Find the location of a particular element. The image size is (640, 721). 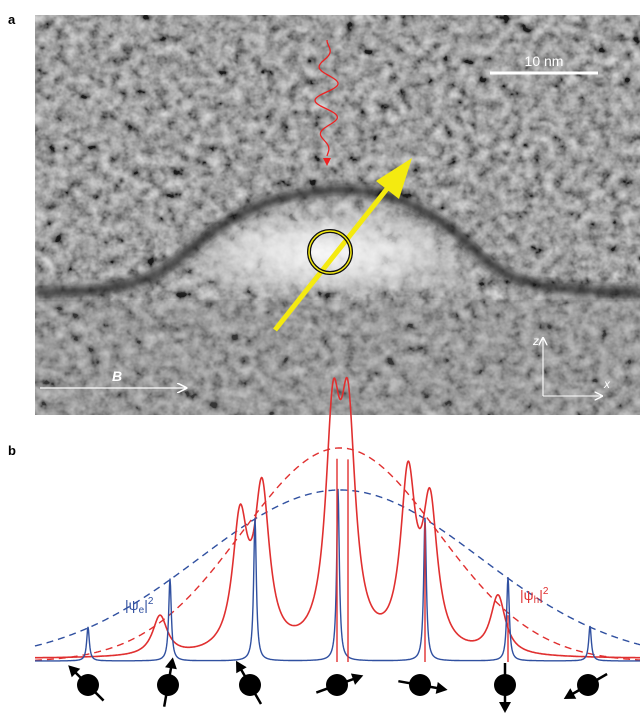

electron-label: |ψe|2 is located at coordinates (139, 606).